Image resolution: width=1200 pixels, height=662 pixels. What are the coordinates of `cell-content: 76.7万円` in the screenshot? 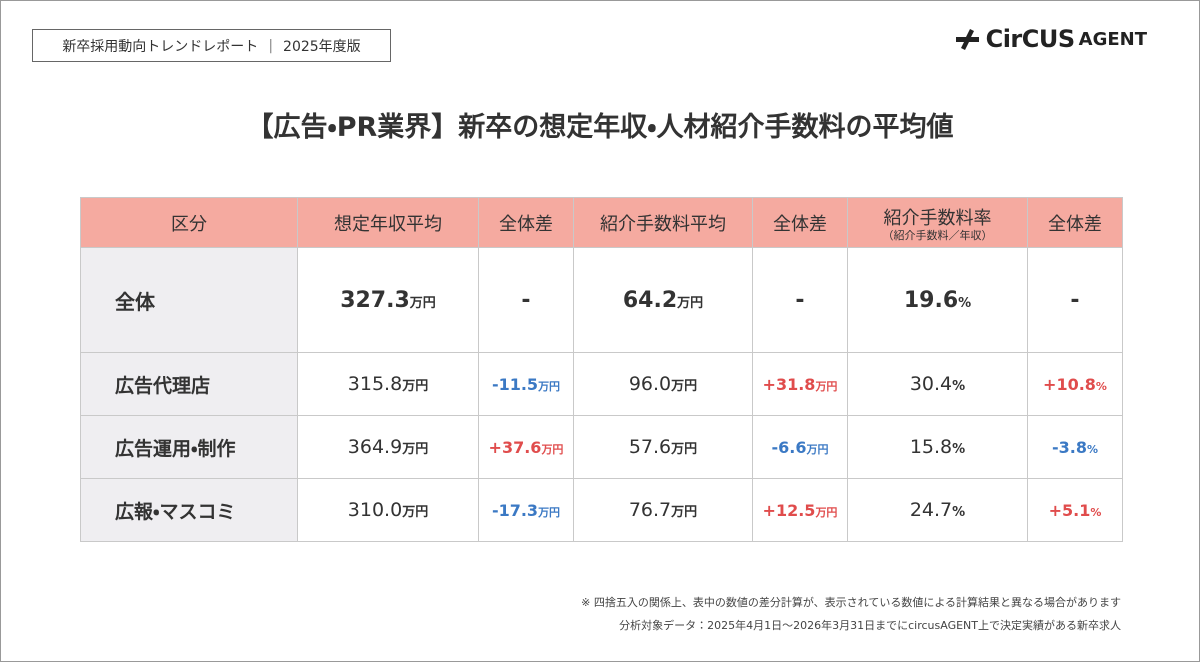 It's located at (663, 510).